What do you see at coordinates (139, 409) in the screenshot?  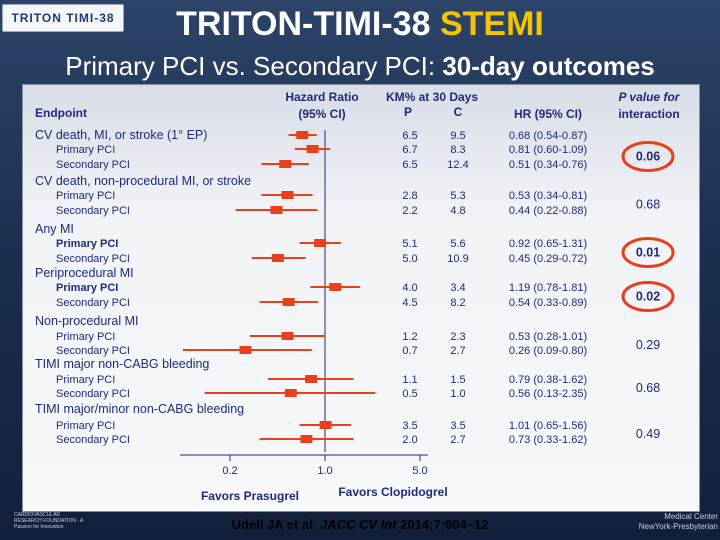 I see `endpoint-label: TIMI major/minor non-CABG bleeding` at bounding box center [139, 409].